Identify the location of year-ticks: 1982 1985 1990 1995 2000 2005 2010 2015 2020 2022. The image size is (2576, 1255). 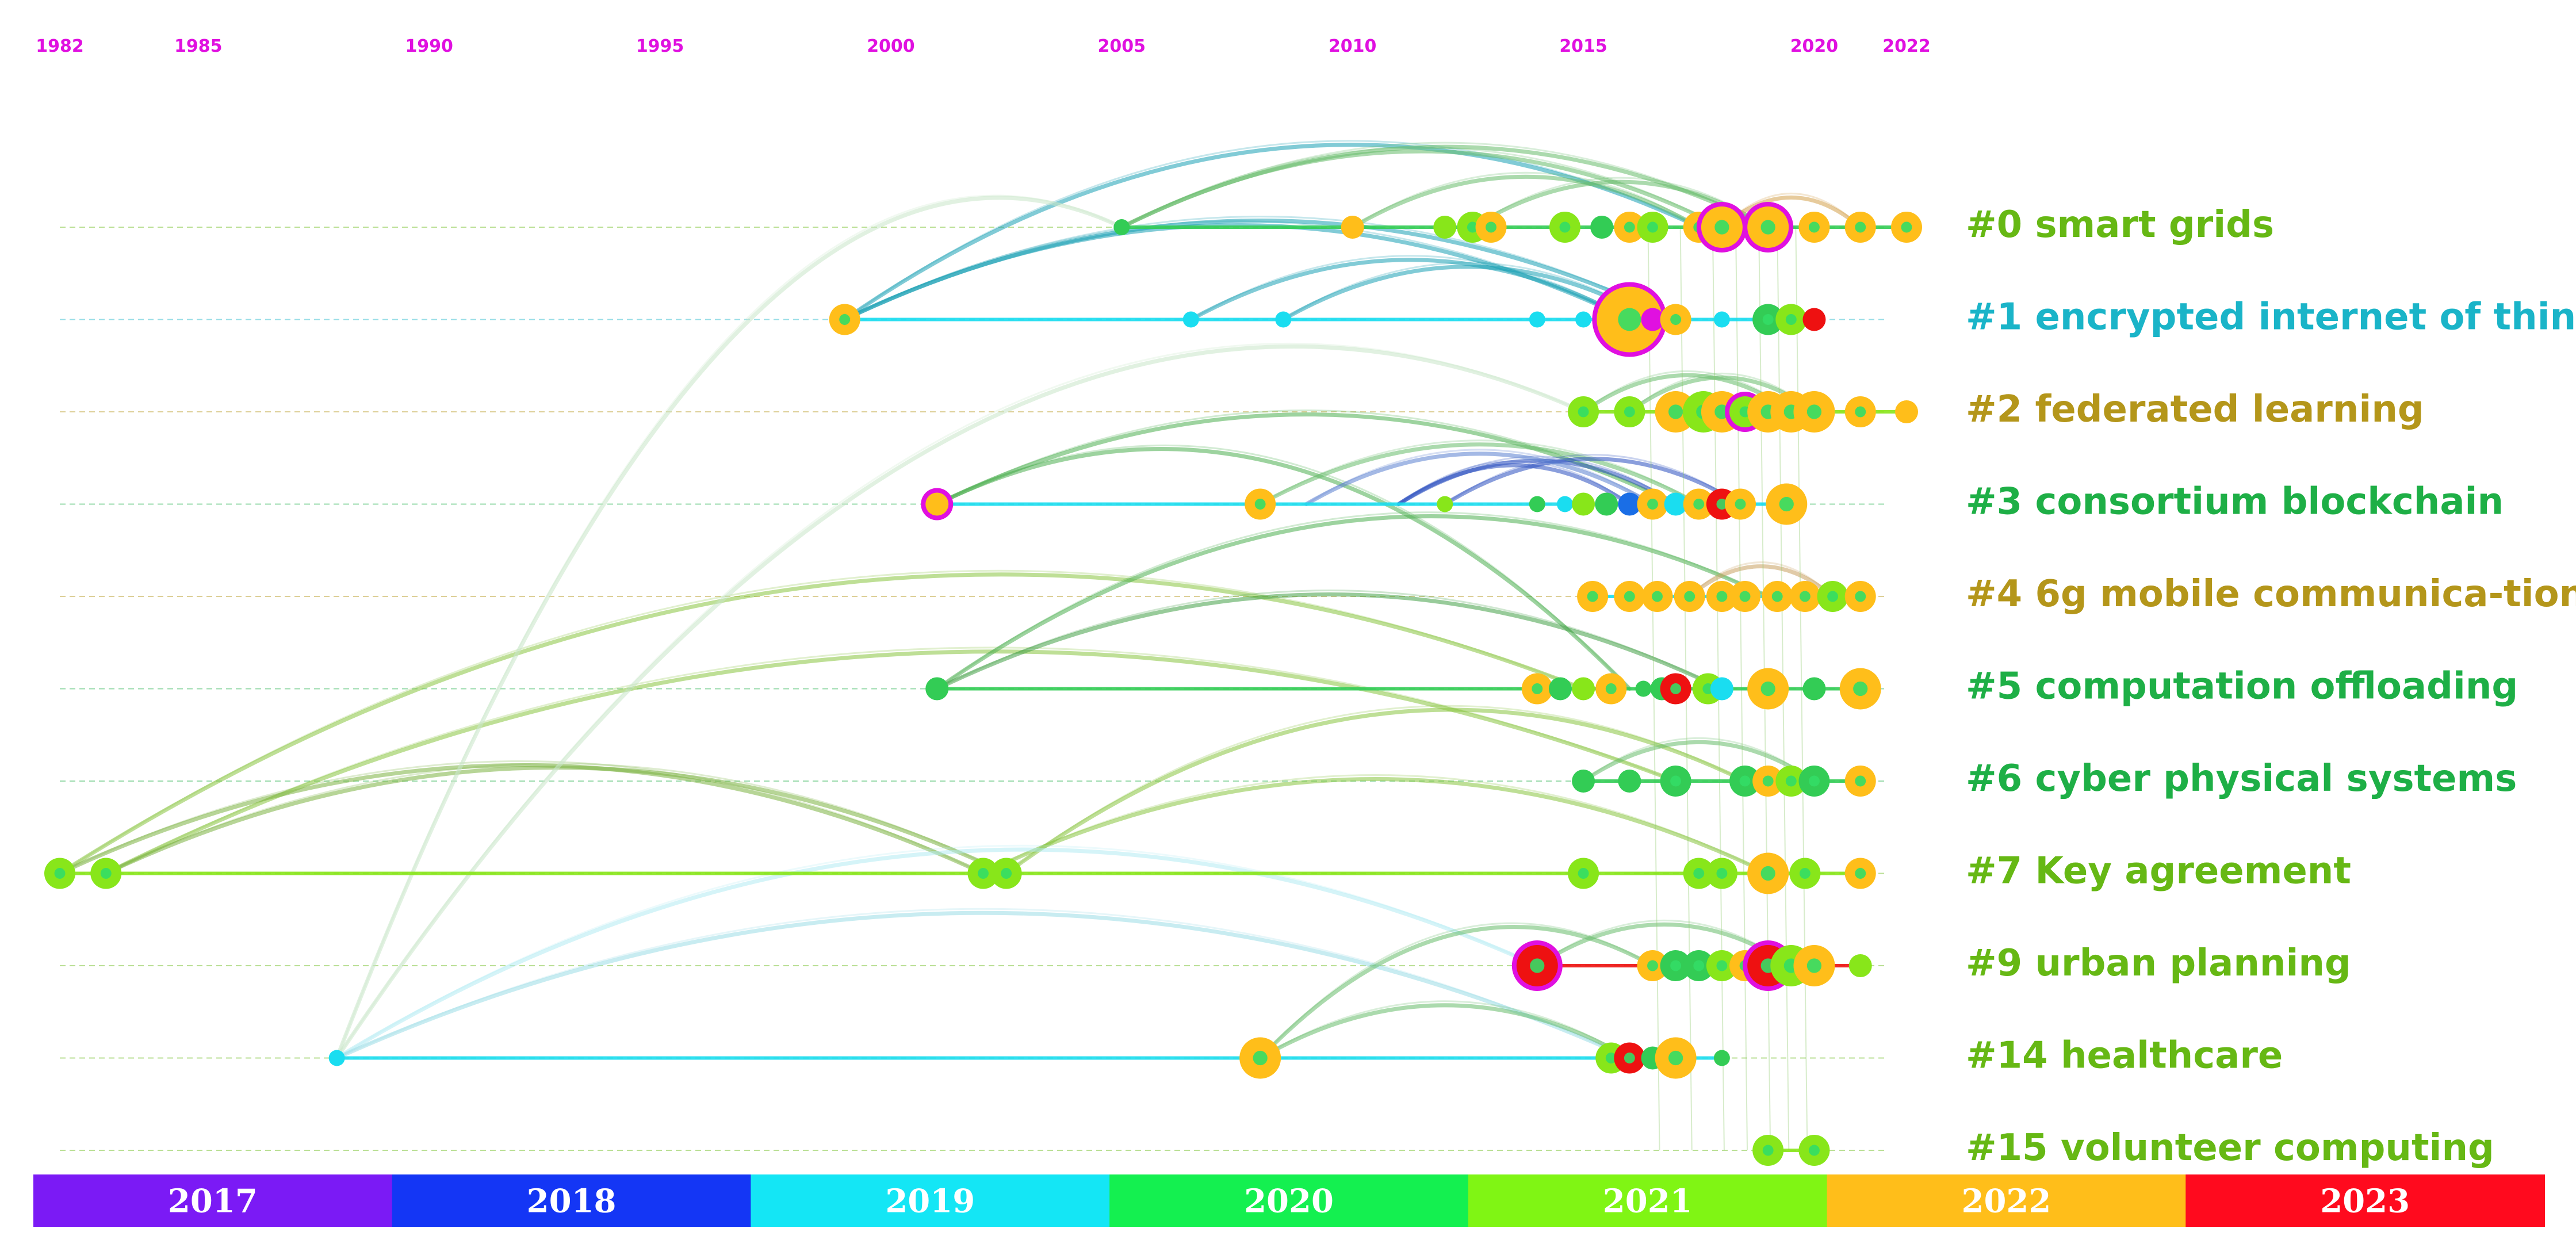
(983, 46).